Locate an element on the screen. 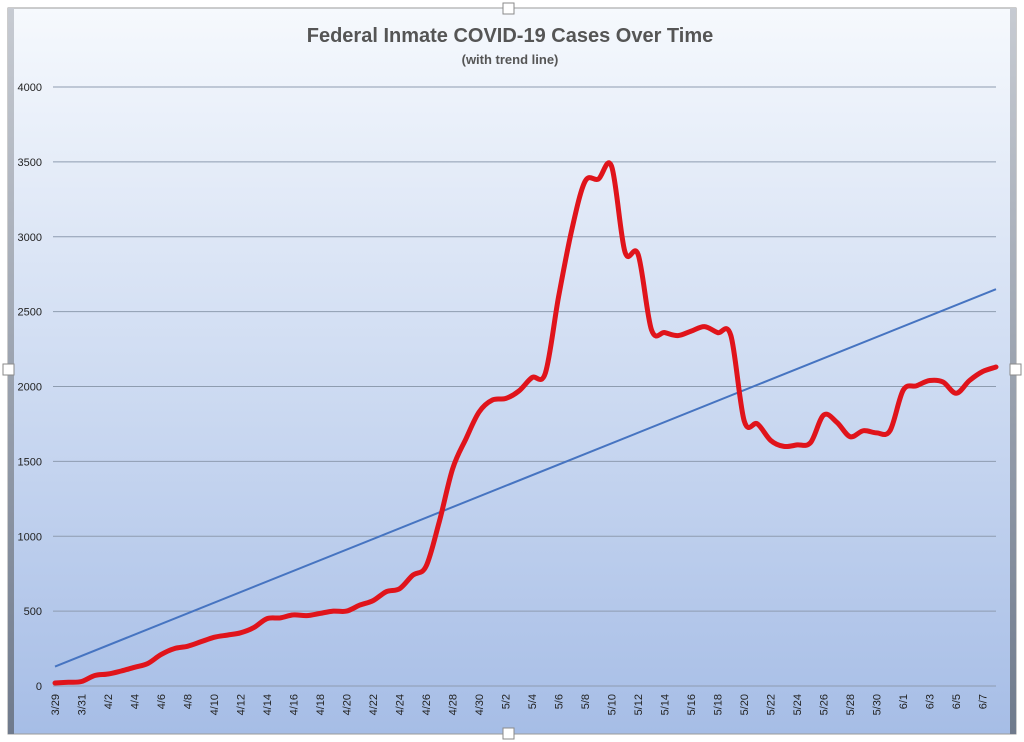 The image size is (1024, 742). x-tick-label: 4/16 is located at coordinates (295, 704).